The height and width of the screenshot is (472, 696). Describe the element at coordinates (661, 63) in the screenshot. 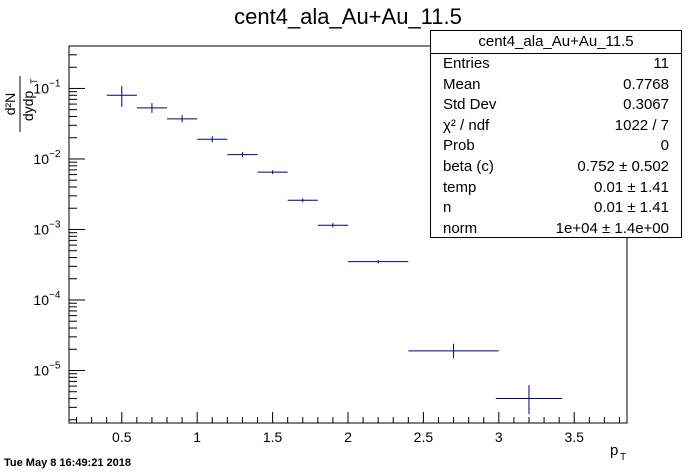

I see `stats-row-value: 11` at that location.